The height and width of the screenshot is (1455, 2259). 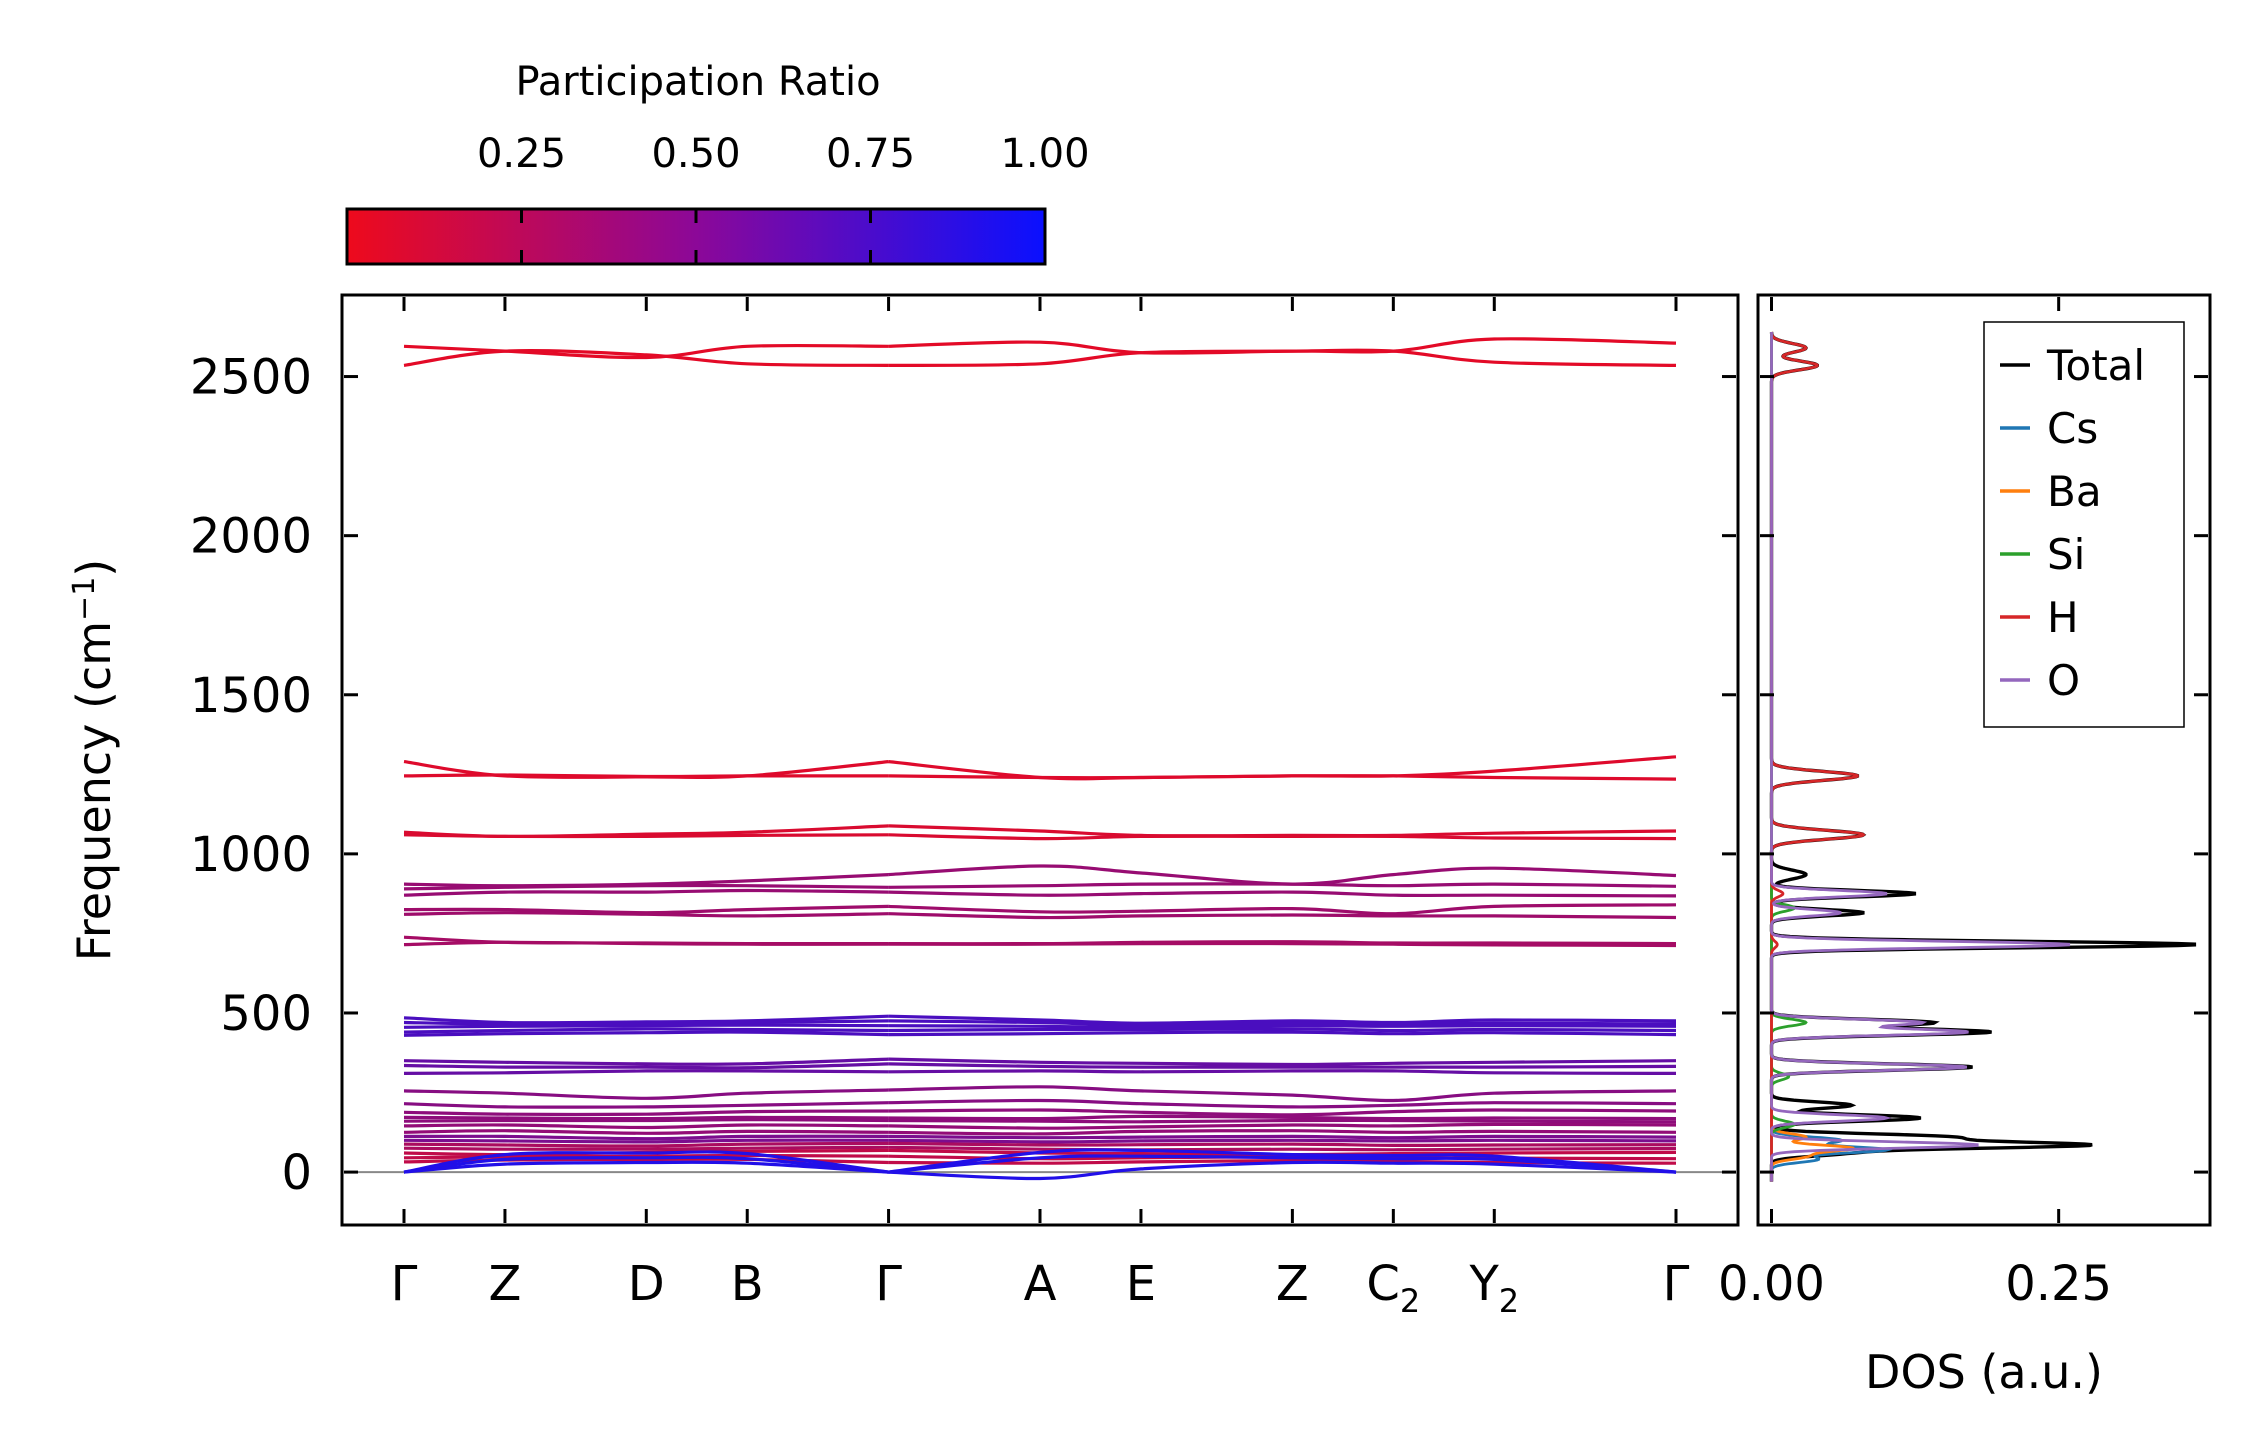 I want to click on y-tick-label: 500, so click(x=266, y=1014).